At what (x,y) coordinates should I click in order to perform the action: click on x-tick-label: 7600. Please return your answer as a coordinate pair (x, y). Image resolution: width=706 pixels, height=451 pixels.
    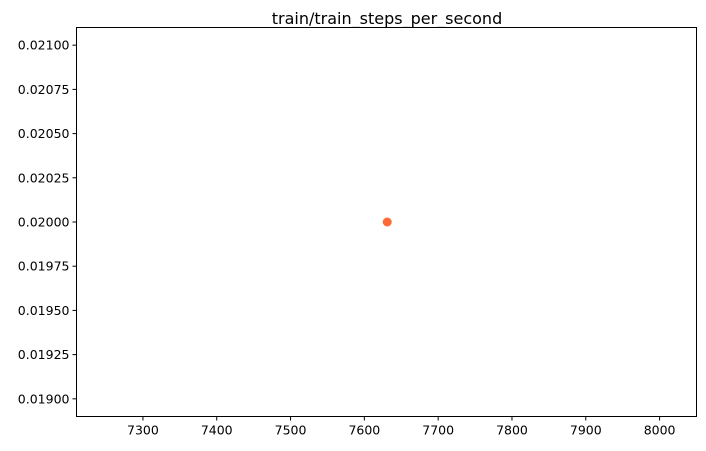
    Looking at the image, I should click on (364, 430).